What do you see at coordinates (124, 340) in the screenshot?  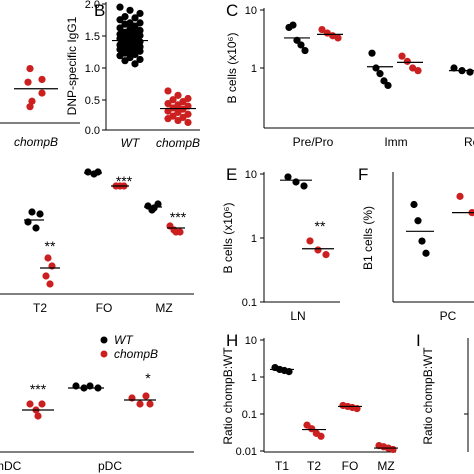 I see `legend-wt-label: WT` at bounding box center [124, 340].